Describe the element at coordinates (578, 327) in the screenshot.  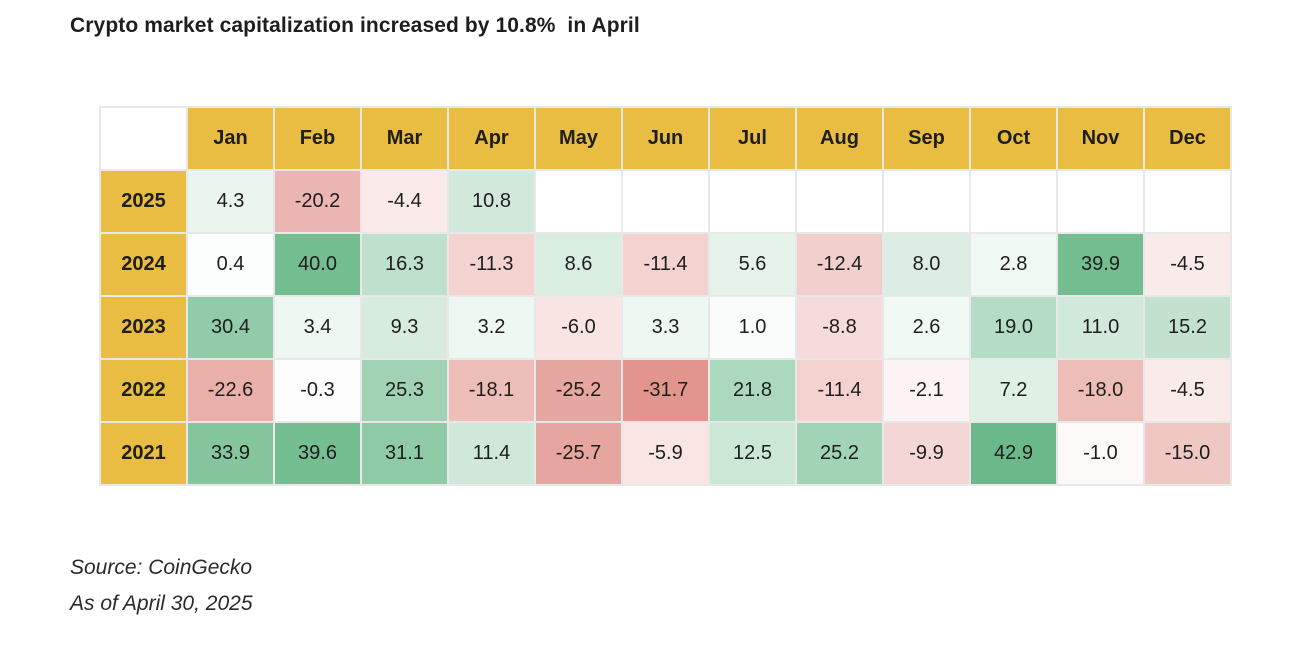
I see `heatmap-cell: -6.0` at that location.